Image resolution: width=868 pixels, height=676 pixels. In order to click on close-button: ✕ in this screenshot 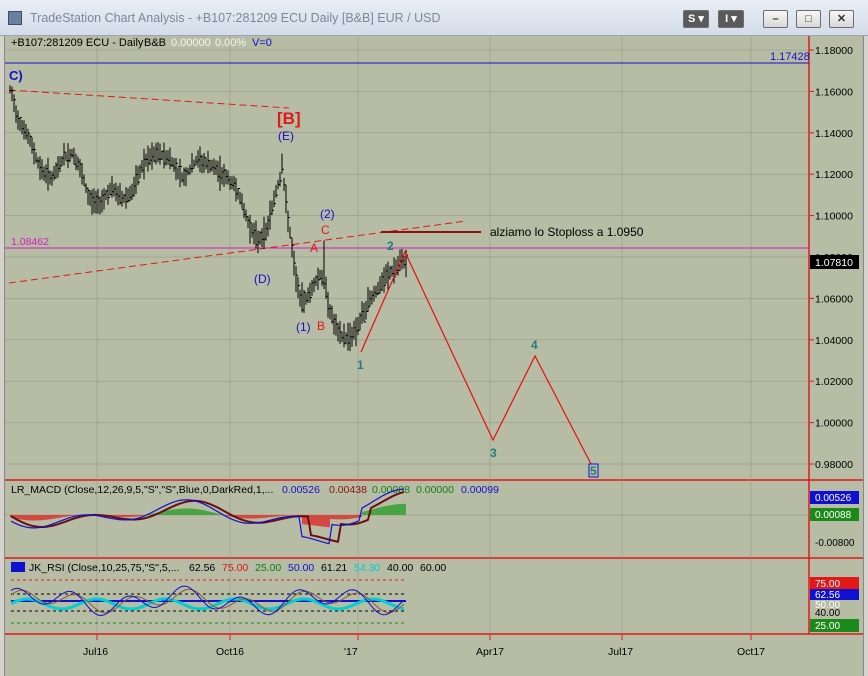, I will do `click(841, 19)`.